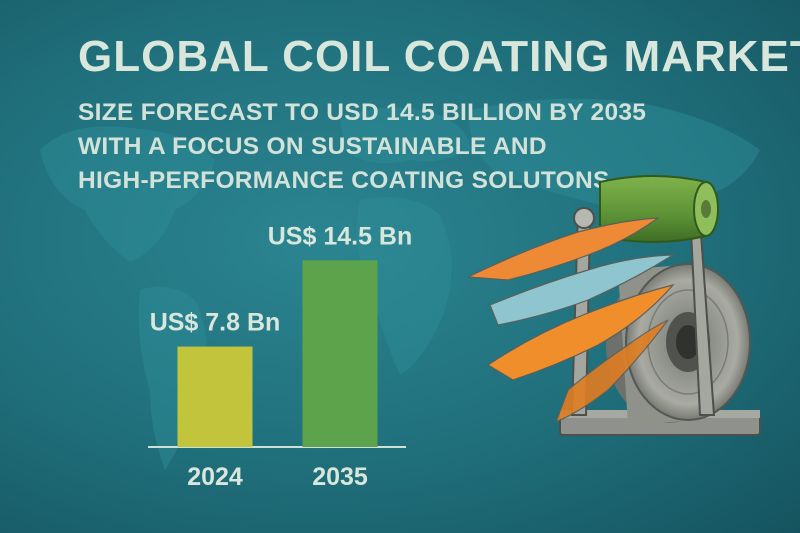  I want to click on bar-2024, so click(215, 396).